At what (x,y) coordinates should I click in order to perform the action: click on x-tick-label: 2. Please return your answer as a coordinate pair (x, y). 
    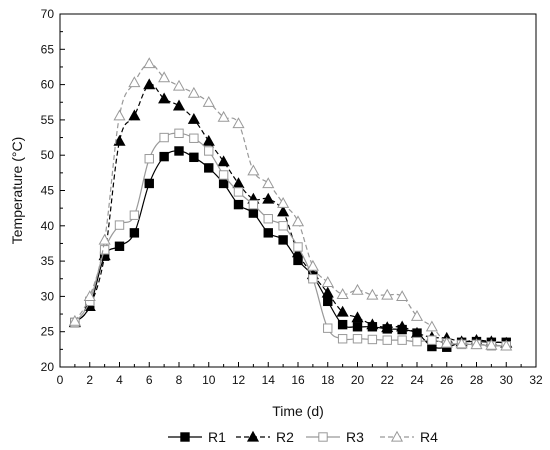
    Looking at the image, I should click on (89, 380).